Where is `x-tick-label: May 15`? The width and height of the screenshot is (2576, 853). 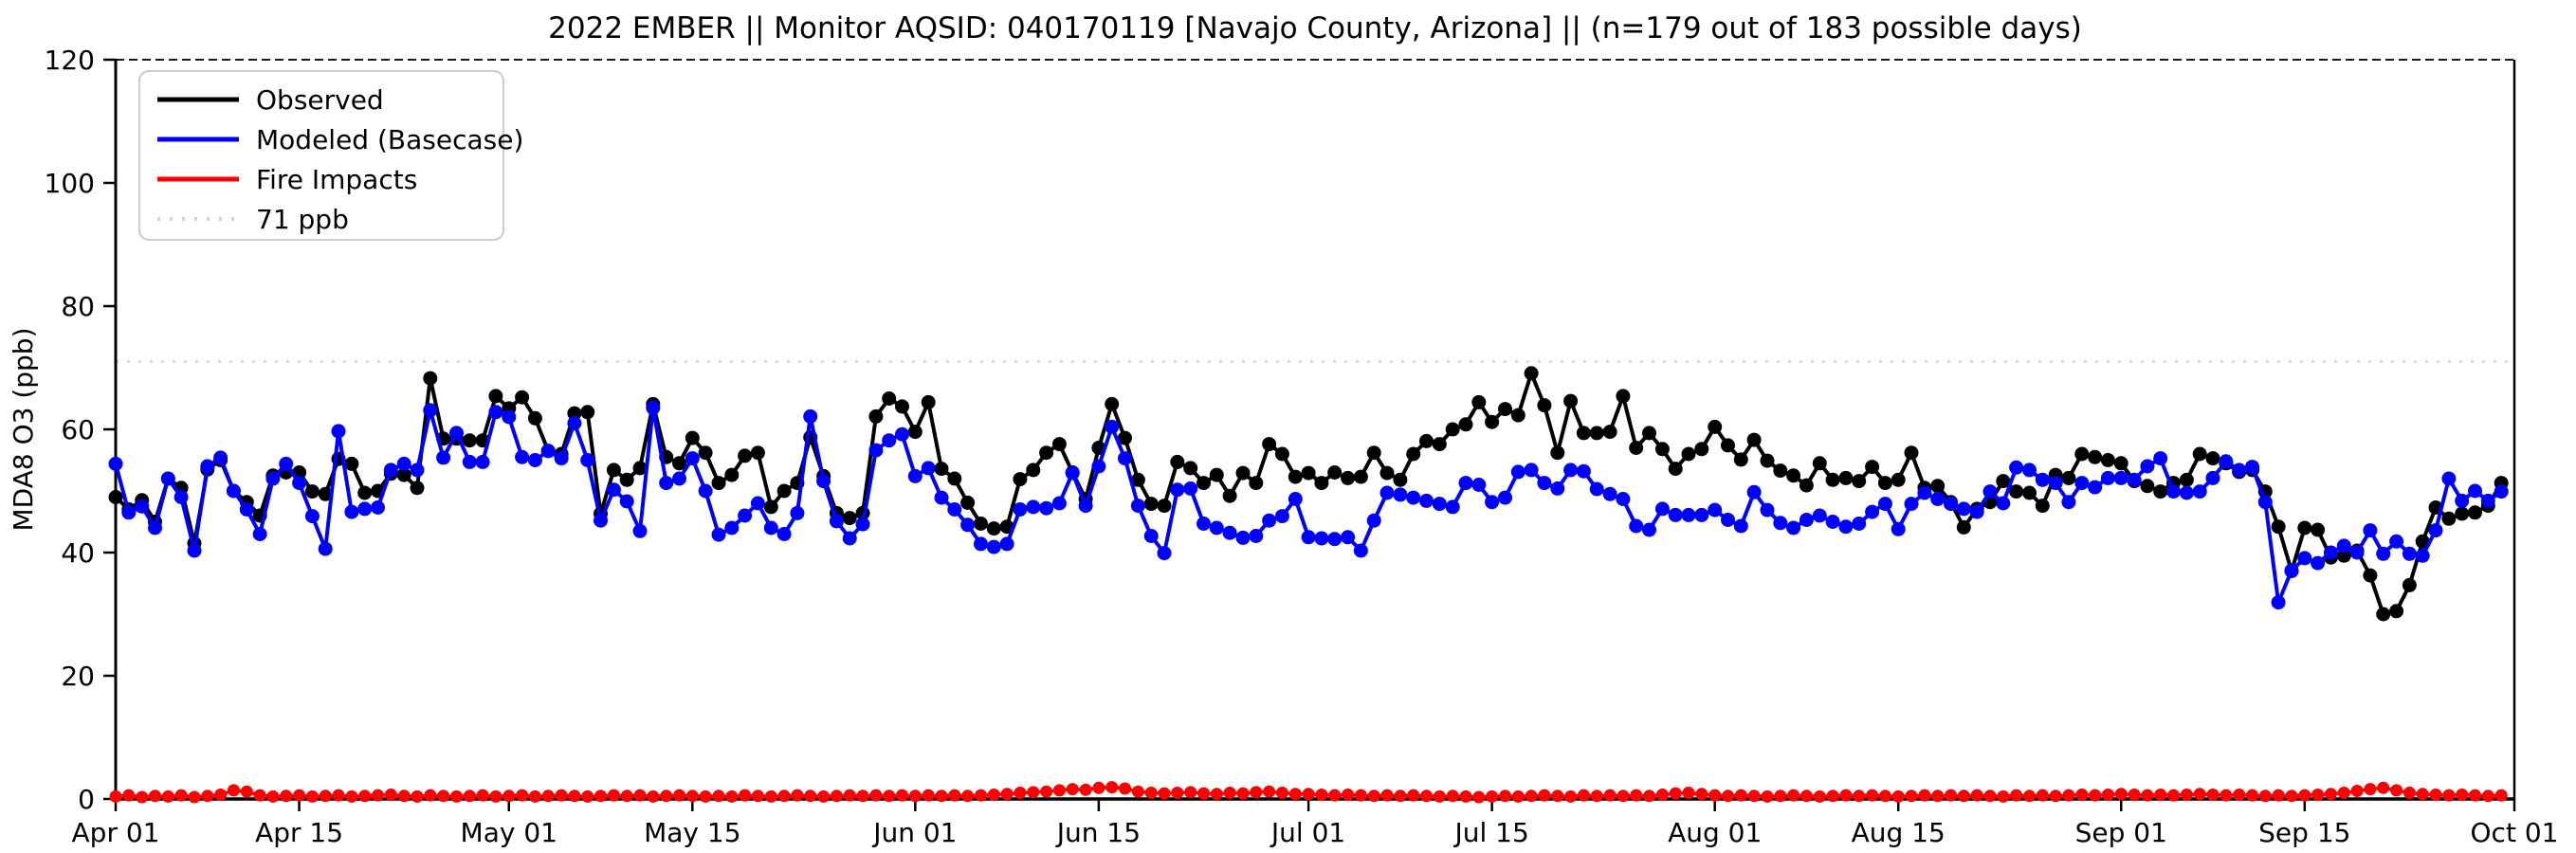 x-tick-label: May 15 is located at coordinates (692, 832).